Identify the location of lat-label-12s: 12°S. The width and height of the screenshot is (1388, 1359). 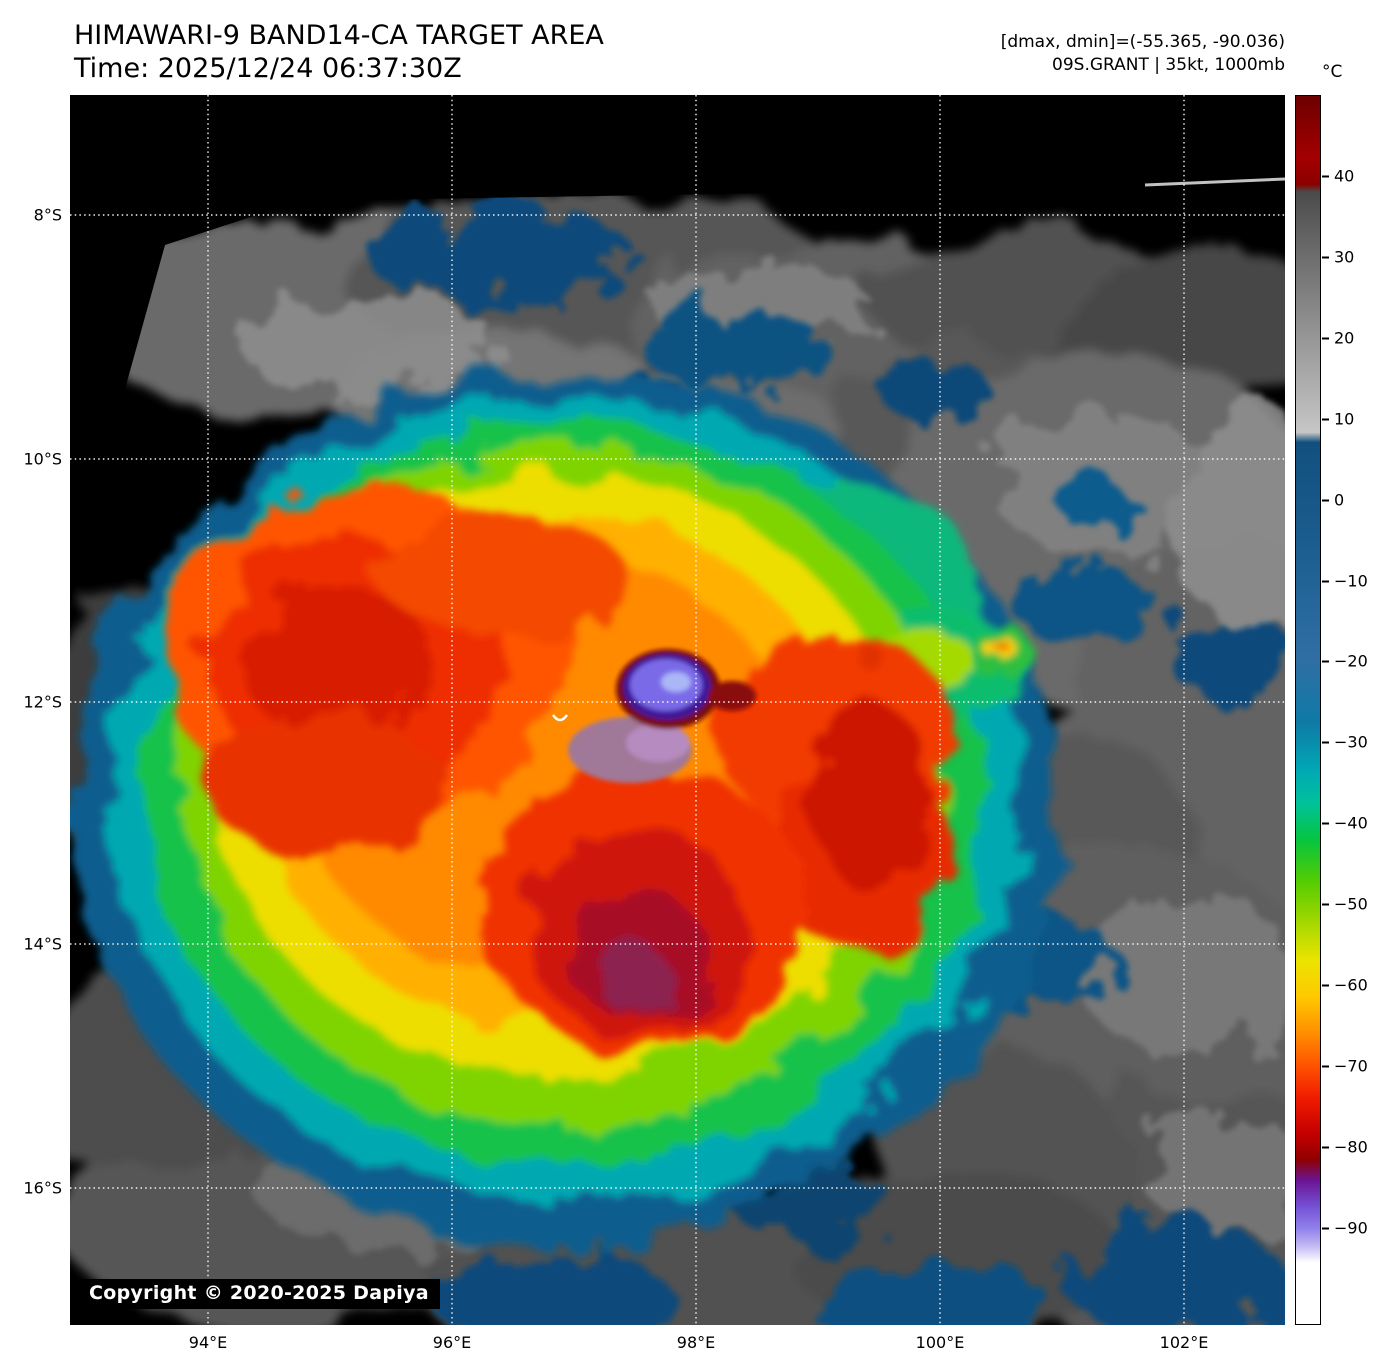
(42, 702).